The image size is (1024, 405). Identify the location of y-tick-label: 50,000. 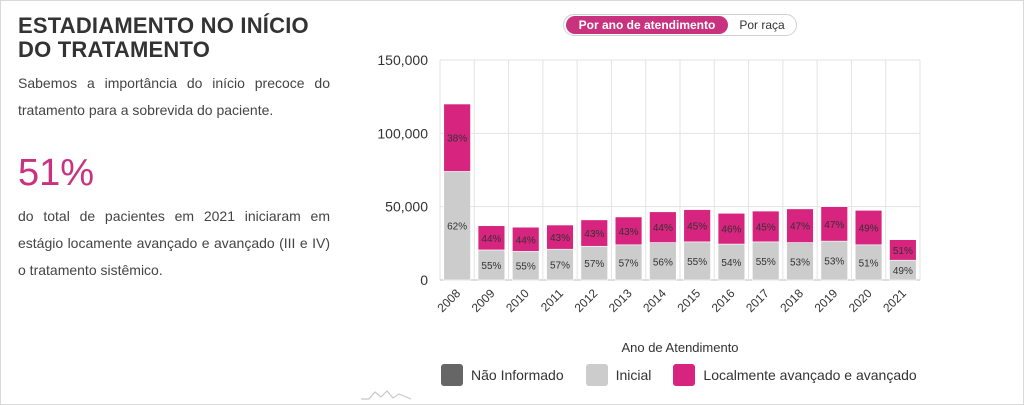
(406, 207).